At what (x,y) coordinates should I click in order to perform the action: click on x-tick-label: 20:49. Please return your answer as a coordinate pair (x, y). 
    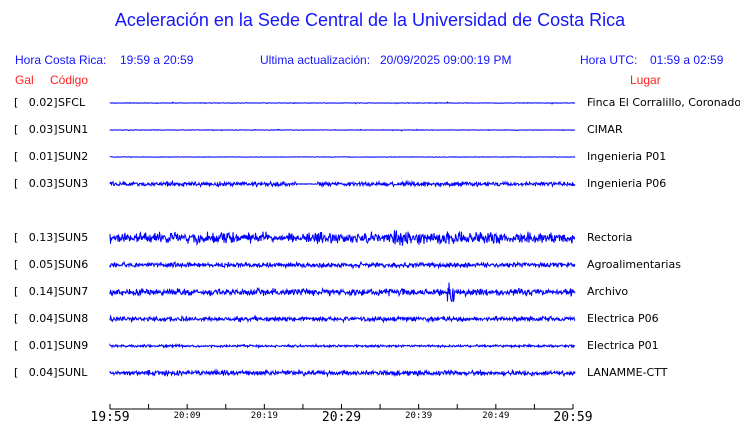
    Looking at the image, I should click on (495, 416).